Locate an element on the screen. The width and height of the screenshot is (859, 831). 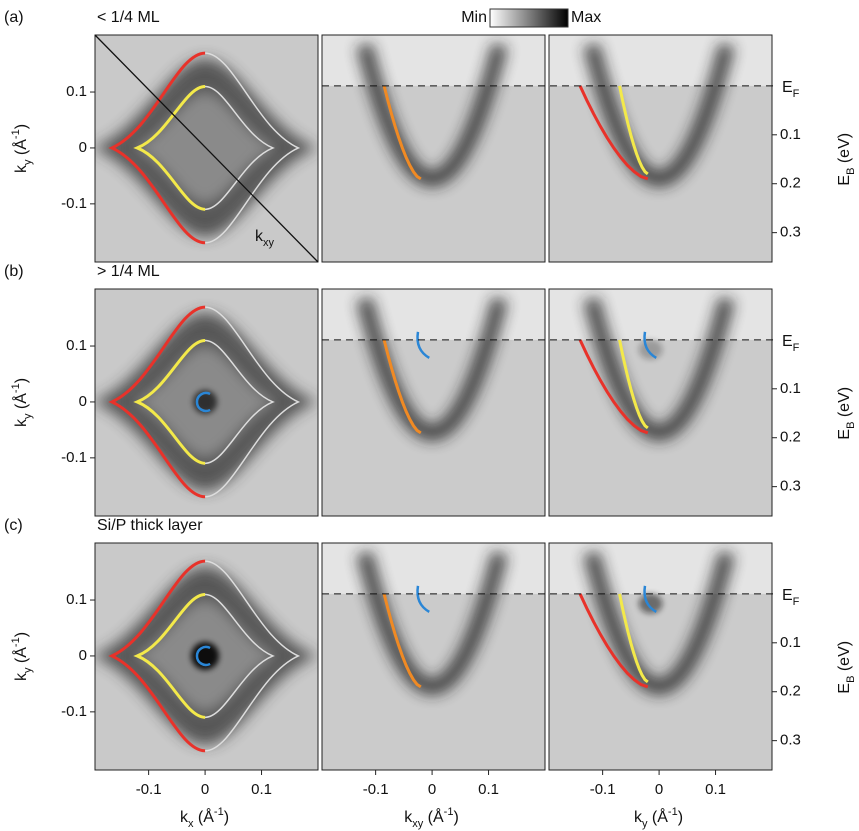
panel-title: > 1/4 ML is located at coordinates (128, 271).